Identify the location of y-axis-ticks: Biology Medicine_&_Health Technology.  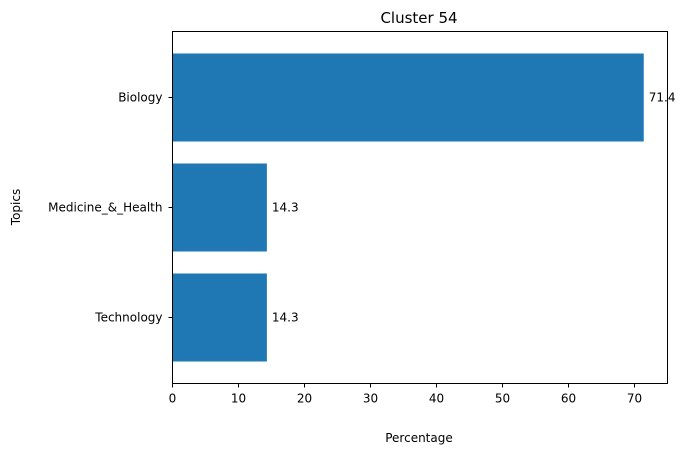
(110, 208).